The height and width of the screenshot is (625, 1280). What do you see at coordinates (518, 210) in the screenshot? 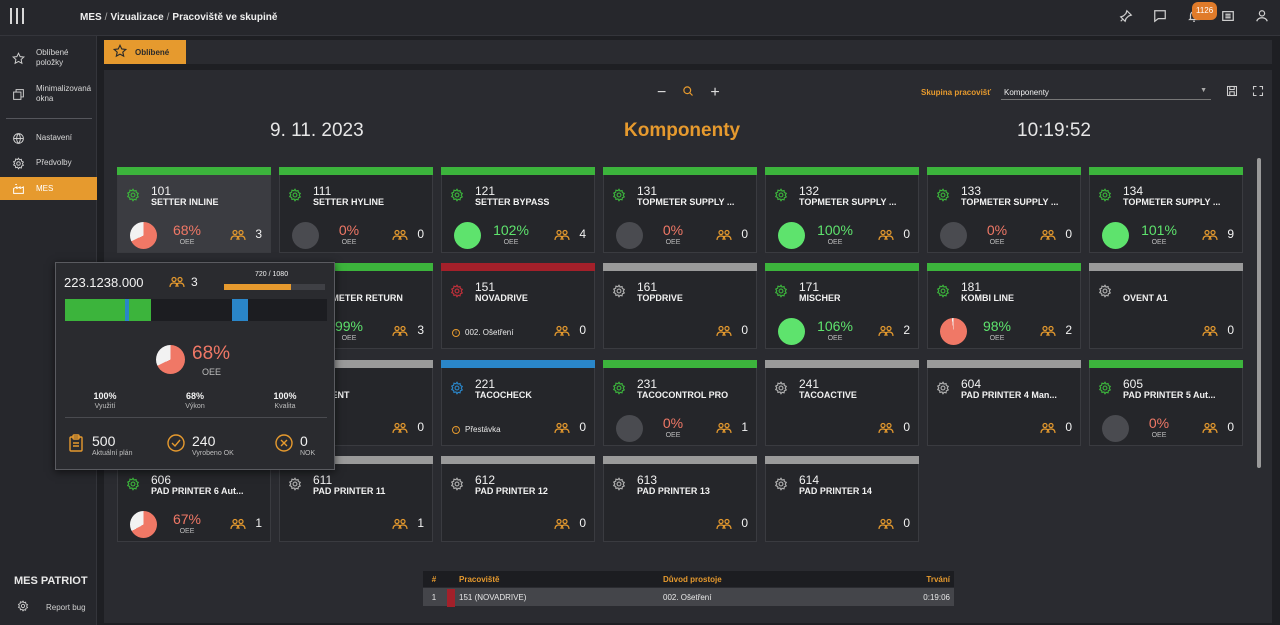
I see `workplace-tile: 121 SETTER BYPASS 102% OEE 4` at bounding box center [518, 210].